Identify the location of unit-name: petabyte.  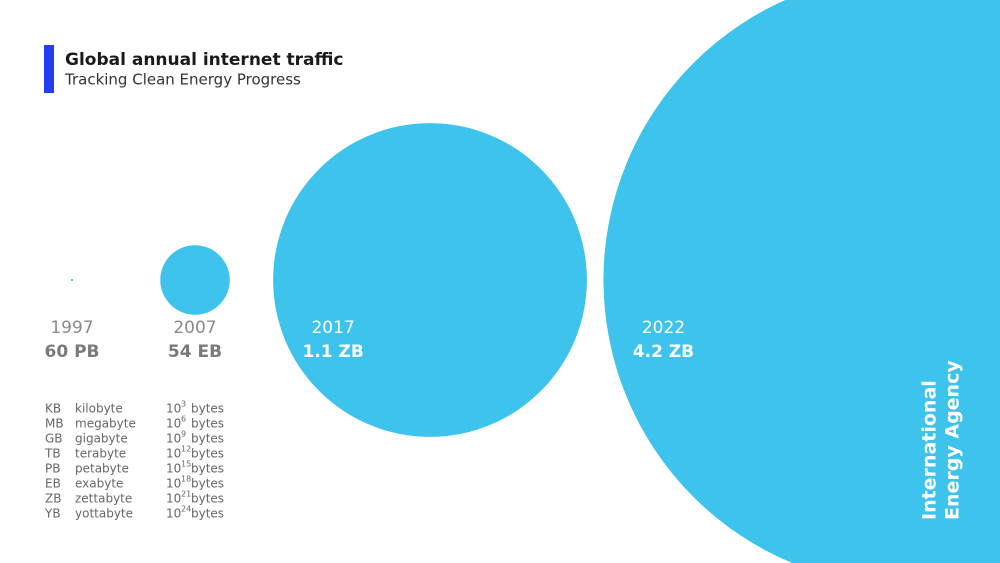
(102, 469).